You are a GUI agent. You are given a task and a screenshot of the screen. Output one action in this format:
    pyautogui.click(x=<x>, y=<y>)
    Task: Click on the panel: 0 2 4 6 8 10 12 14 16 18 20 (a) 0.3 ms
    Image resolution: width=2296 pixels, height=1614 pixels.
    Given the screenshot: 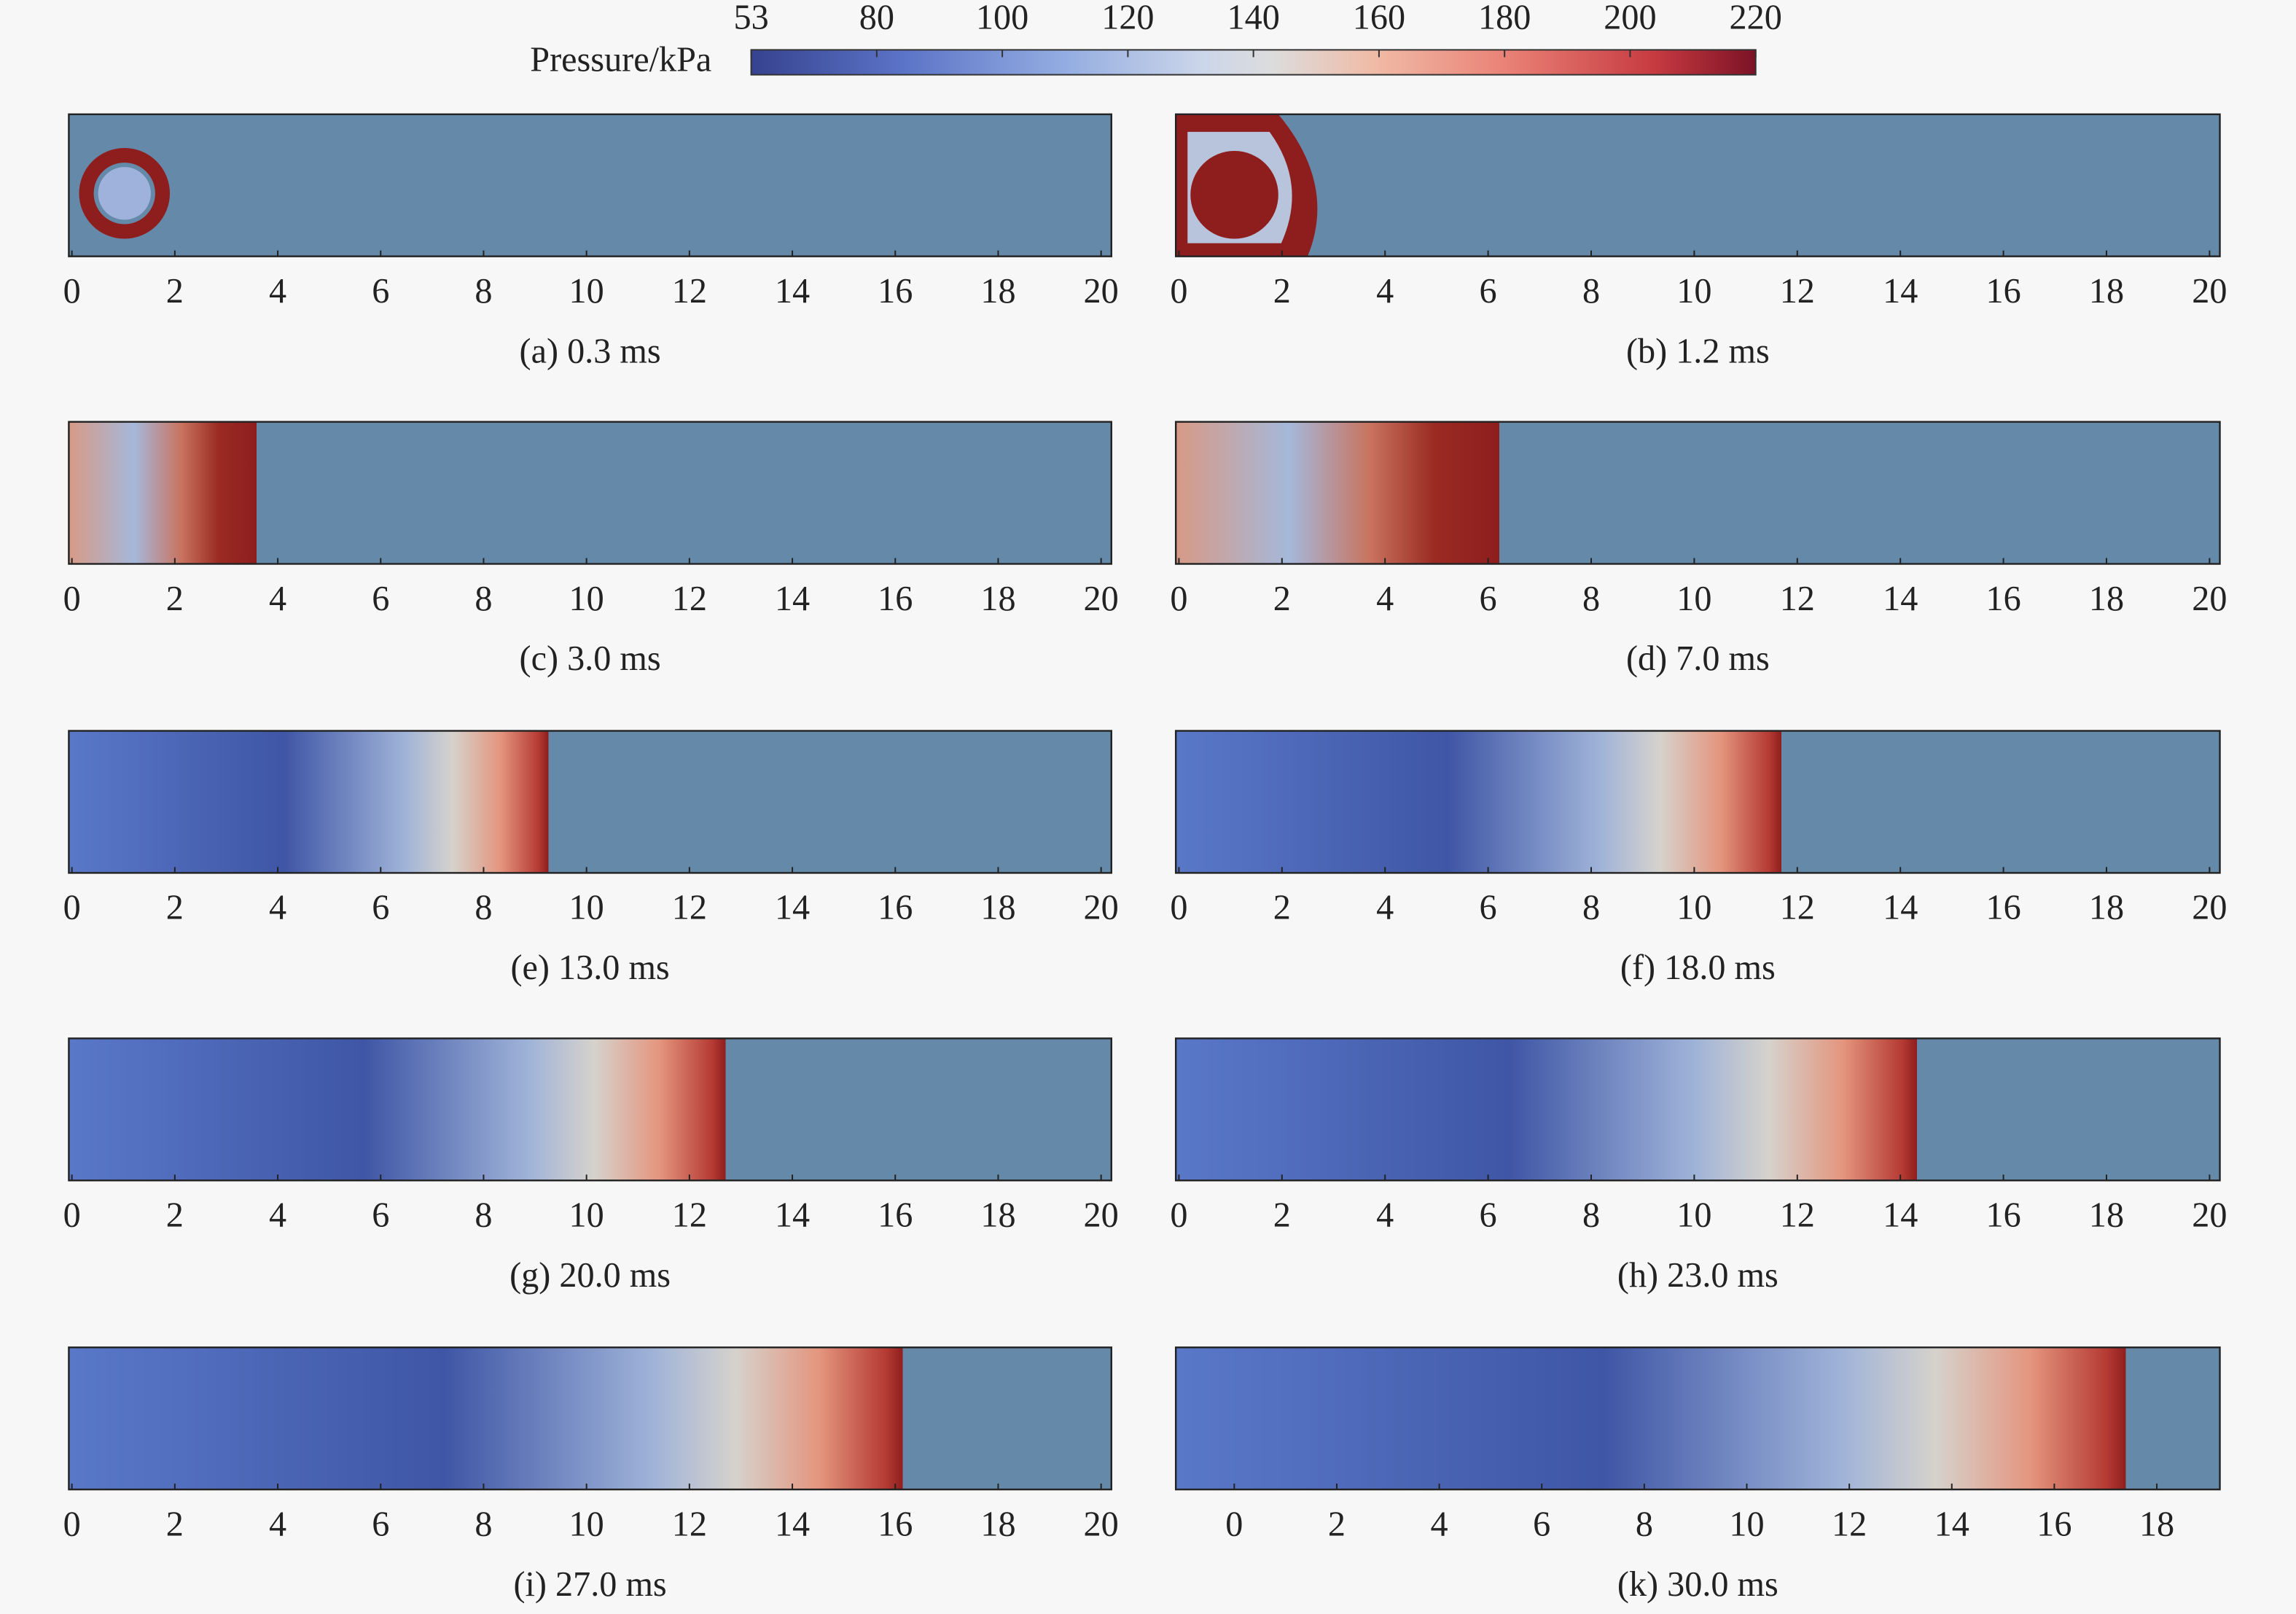 What is the action you would take?
    pyautogui.click(x=591, y=241)
    